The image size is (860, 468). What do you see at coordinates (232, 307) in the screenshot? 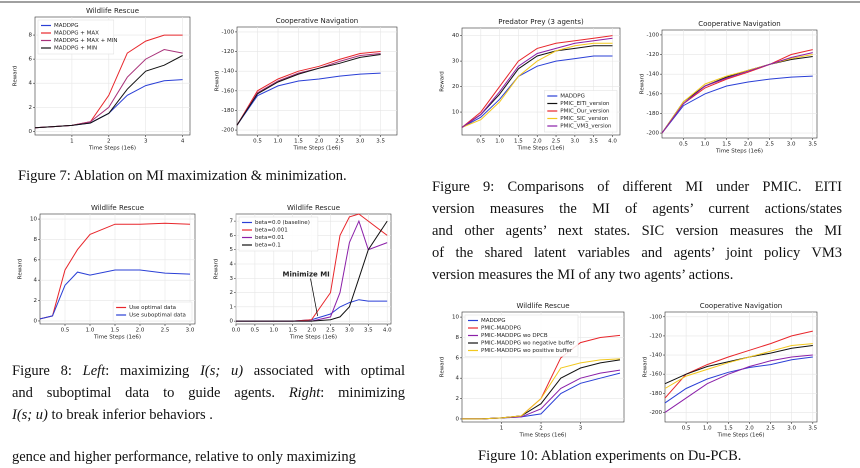
I see `y-tick-label: 1` at bounding box center [232, 307].